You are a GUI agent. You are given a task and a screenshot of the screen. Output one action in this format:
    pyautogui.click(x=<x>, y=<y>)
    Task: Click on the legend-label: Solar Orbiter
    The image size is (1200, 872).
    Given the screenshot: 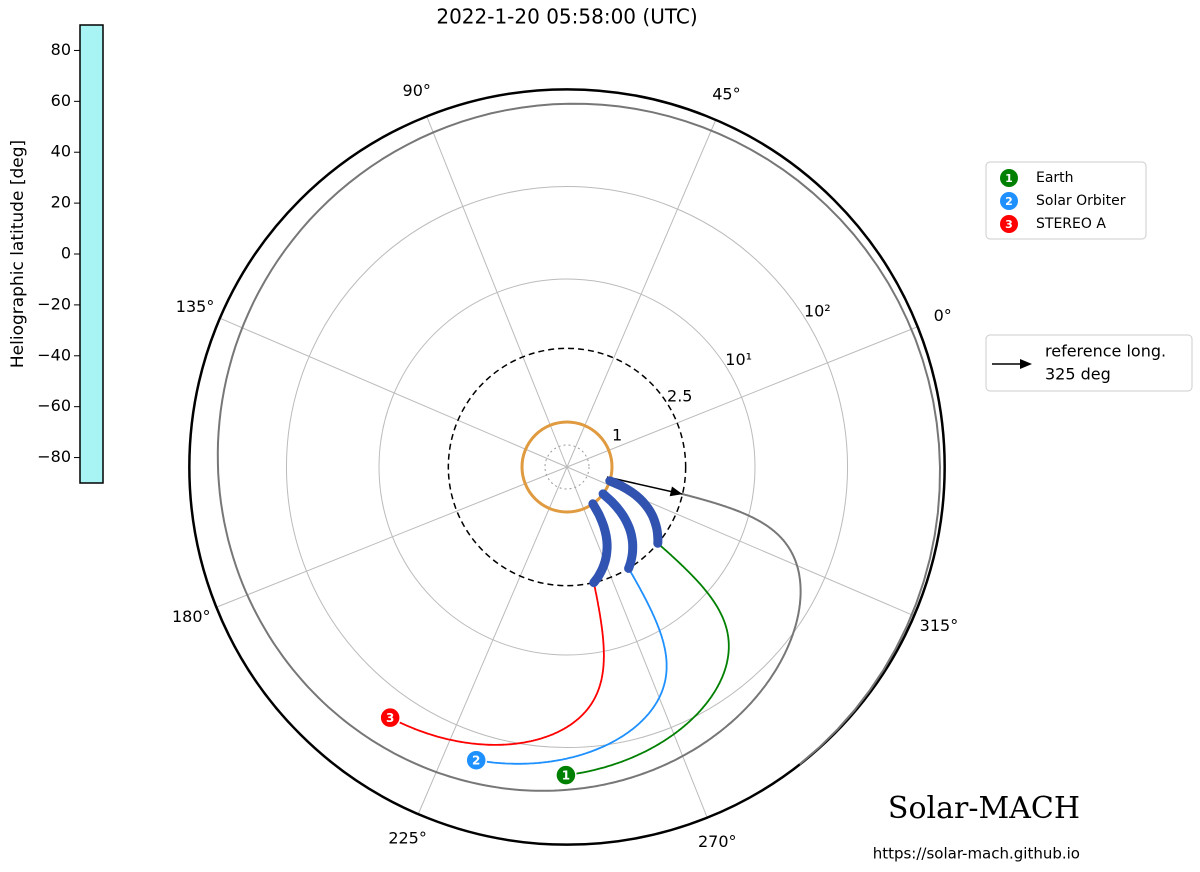 What is the action you would take?
    pyautogui.click(x=1081, y=201)
    